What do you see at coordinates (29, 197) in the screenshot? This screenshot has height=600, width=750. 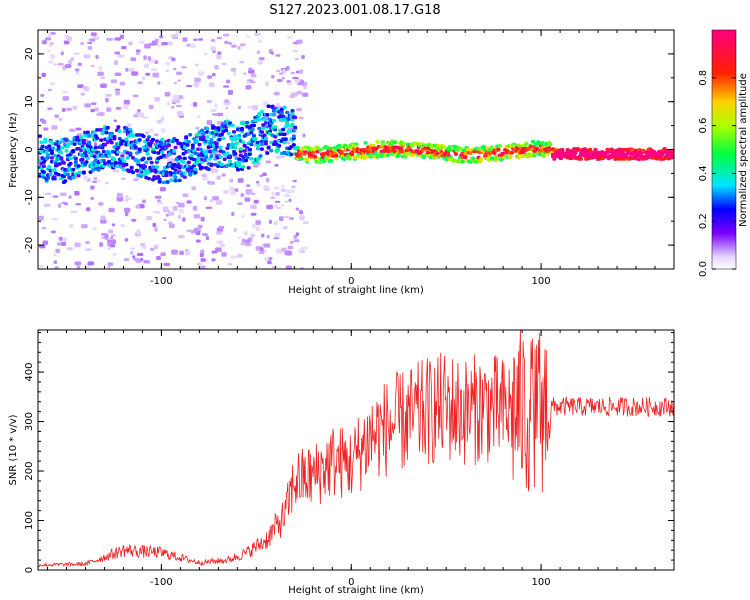 I see `heatmap-ytick-label: -10` at bounding box center [29, 197].